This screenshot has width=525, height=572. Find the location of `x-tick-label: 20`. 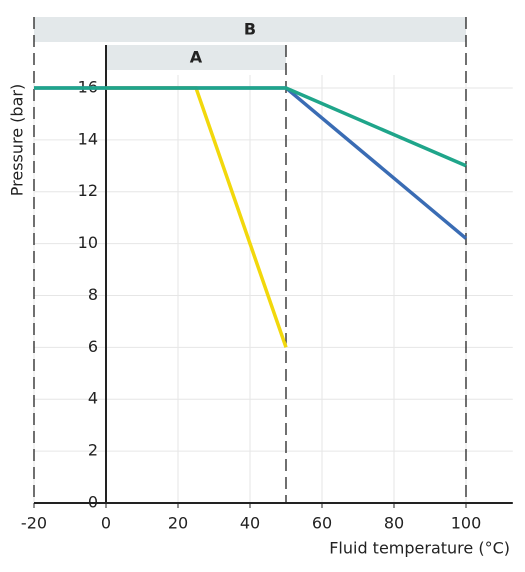

x-tick-label: 20 is located at coordinates (178, 523).